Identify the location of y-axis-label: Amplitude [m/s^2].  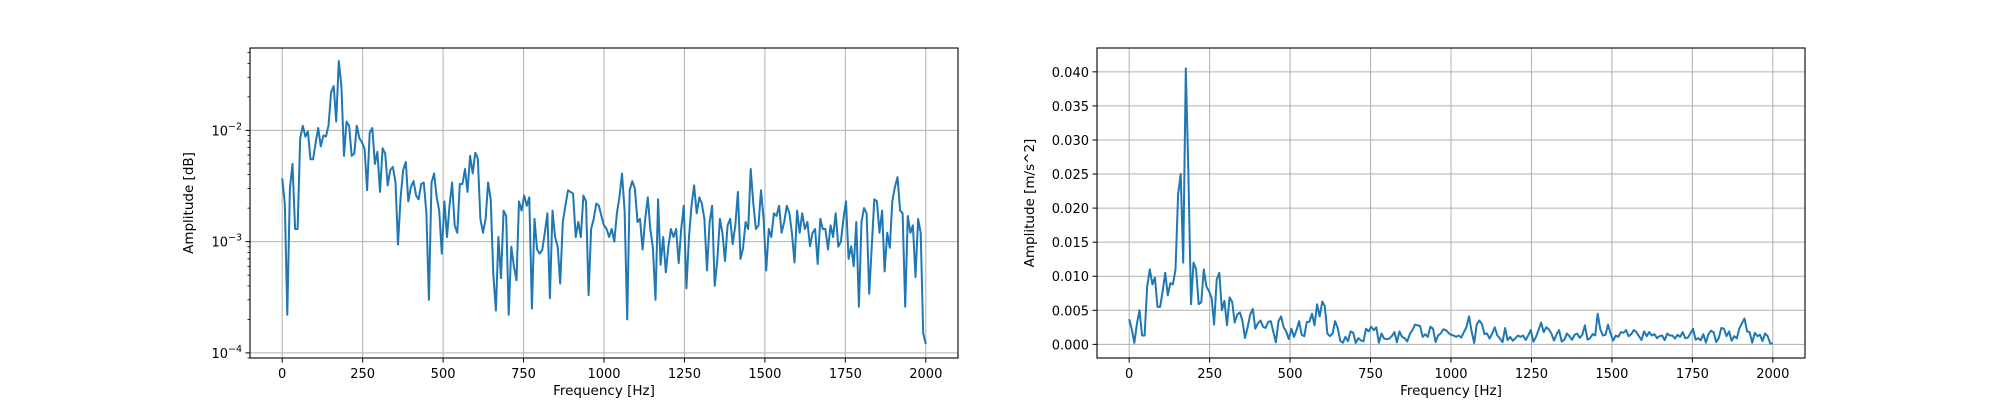
(1030, 203).